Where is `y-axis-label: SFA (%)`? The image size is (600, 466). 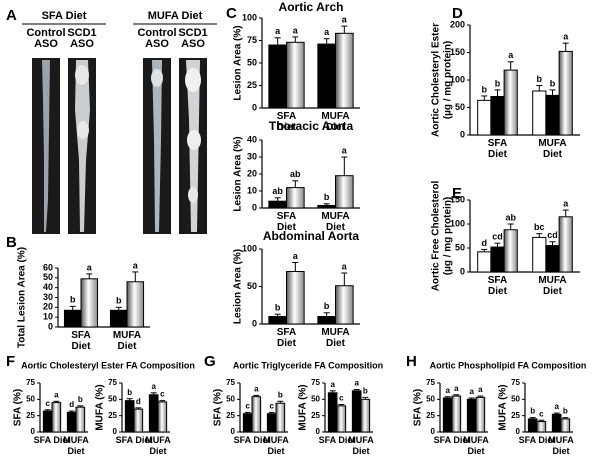 y-axis-label: SFA (%) is located at coordinates (18, 407).